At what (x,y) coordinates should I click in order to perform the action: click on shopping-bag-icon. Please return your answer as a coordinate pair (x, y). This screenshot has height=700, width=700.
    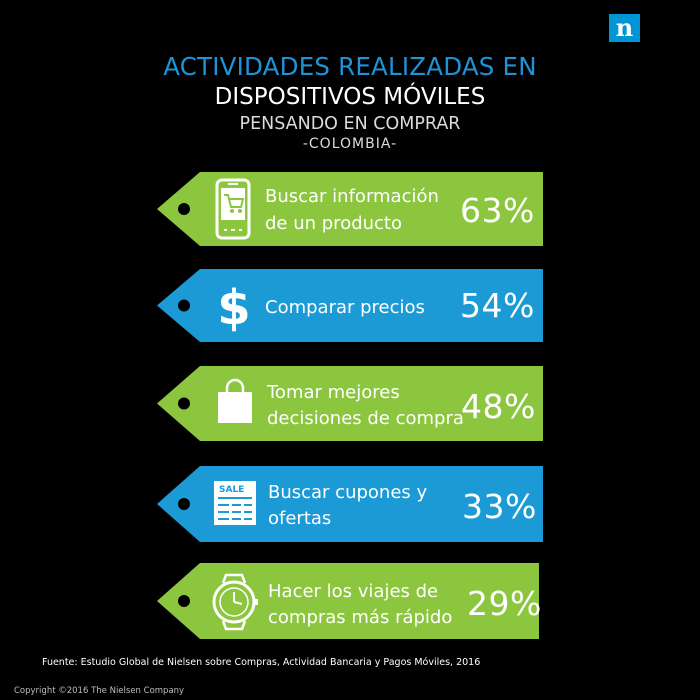
    Looking at the image, I should click on (235, 400).